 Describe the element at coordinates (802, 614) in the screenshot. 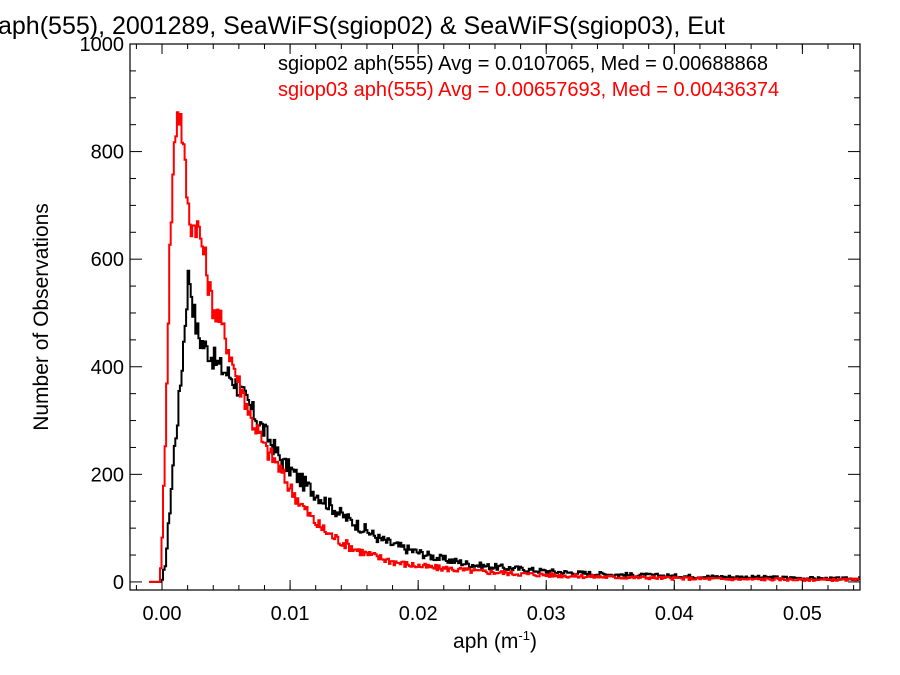

I see `x-tick-label: 0.05` at that location.